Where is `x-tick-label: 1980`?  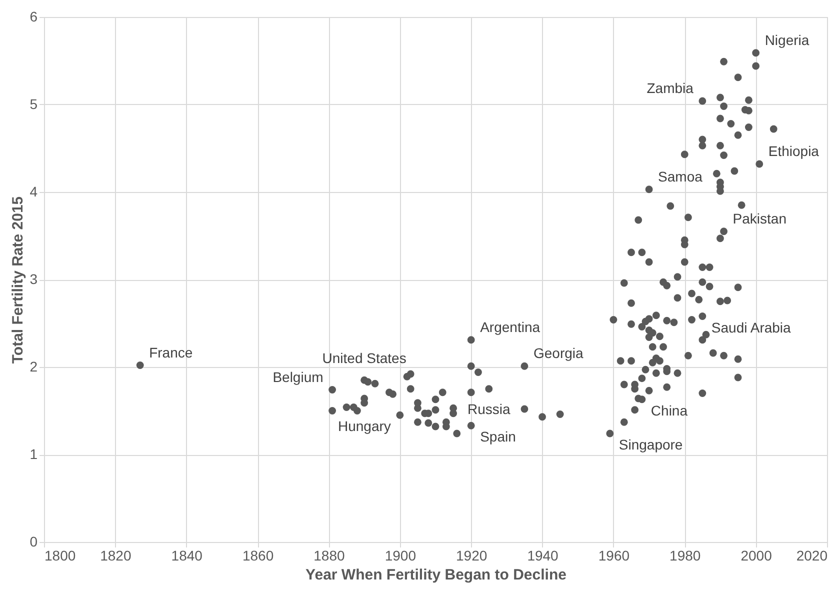 x-tick-label: 1980 is located at coordinates (685, 556).